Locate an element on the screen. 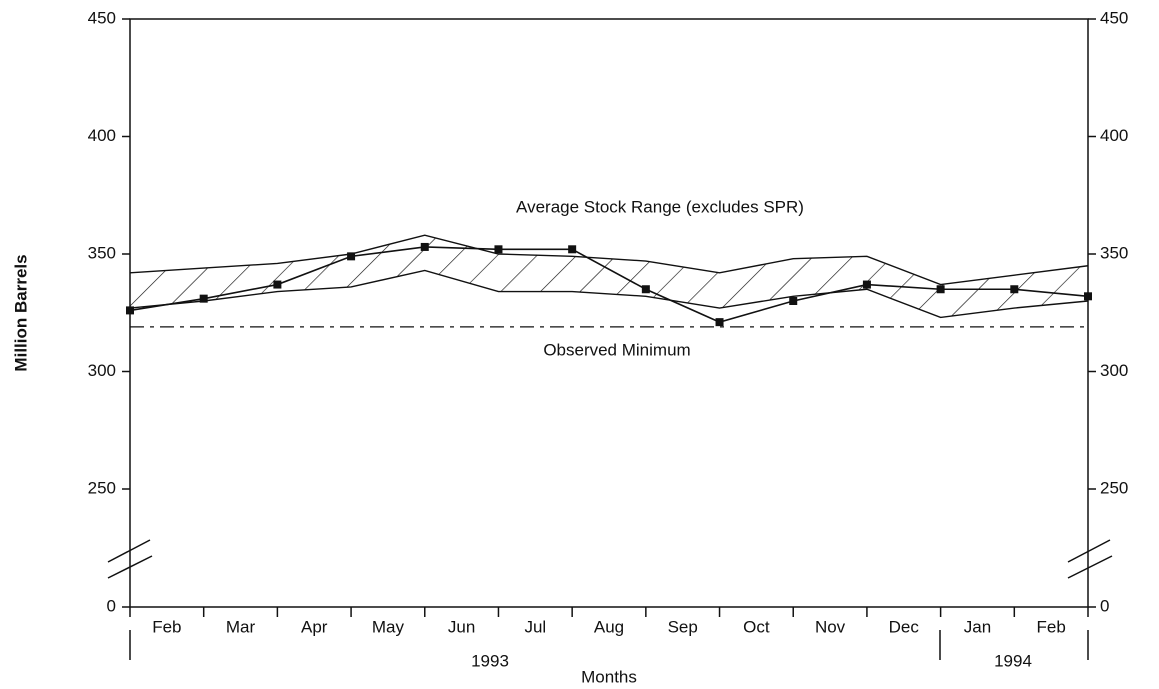 The width and height of the screenshot is (1159, 689). x-tick-label: May is located at coordinates (388, 626).